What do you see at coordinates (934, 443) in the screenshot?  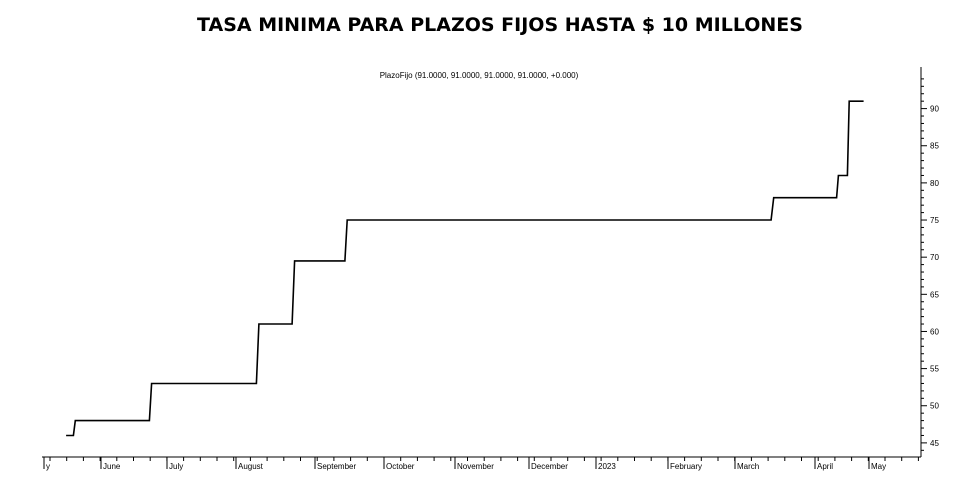 I see `y-tick-label: 45` at bounding box center [934, 443].